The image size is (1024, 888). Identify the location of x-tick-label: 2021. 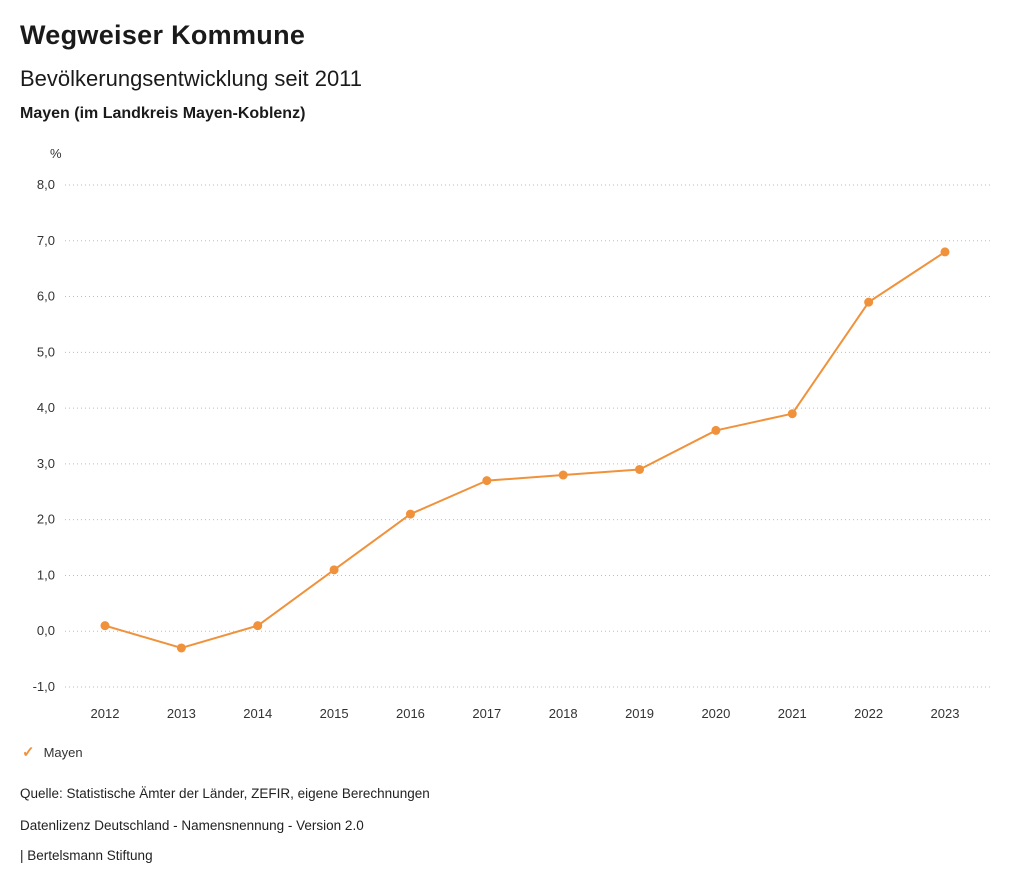
(792, 713).